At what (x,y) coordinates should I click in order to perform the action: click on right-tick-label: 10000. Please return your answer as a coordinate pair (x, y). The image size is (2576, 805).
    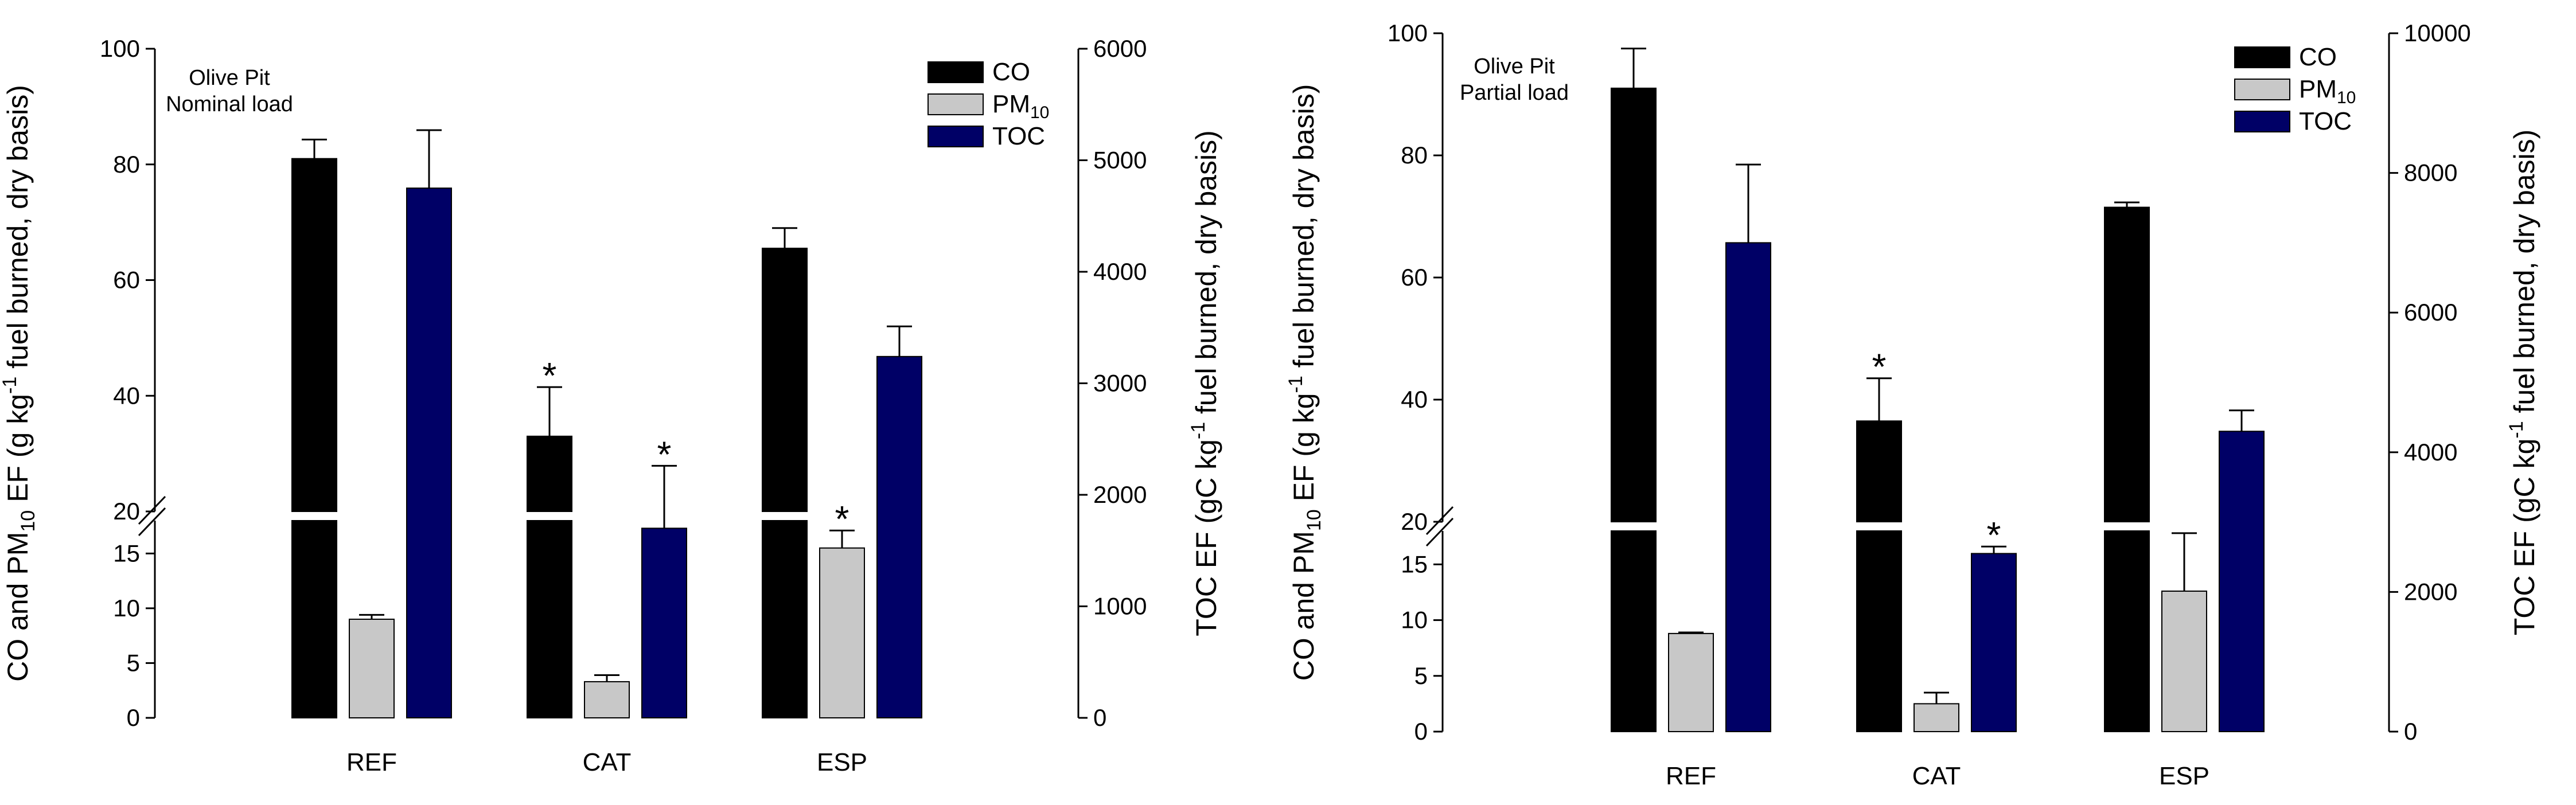
    Looking at the image, I should click on (2437, 32).